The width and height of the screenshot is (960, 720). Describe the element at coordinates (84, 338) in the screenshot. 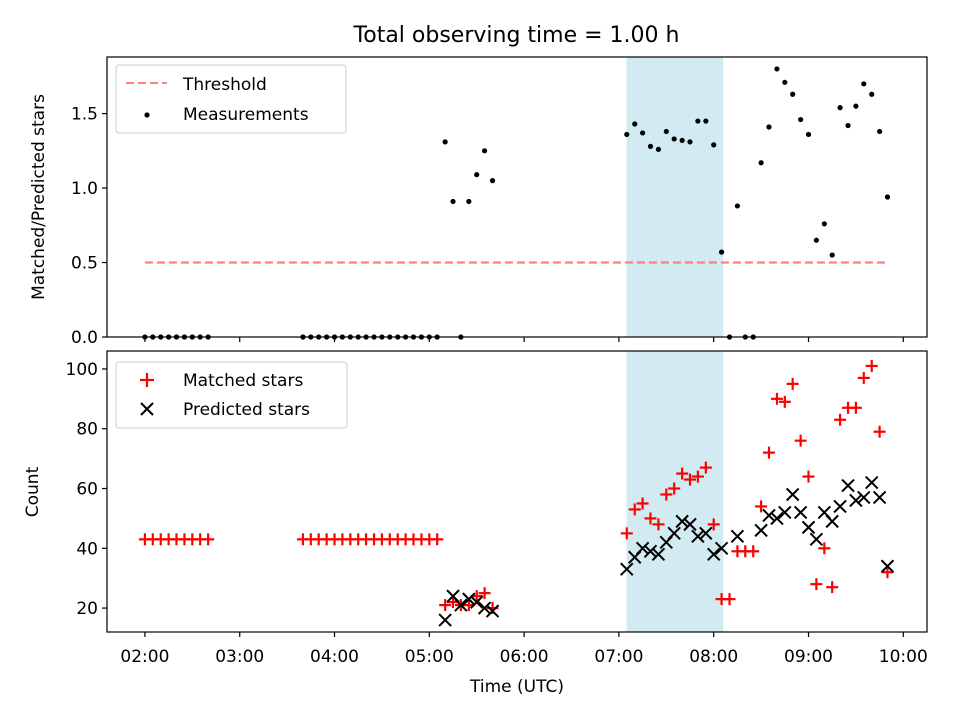

I see `y-tick-label: 0.0` at that location.